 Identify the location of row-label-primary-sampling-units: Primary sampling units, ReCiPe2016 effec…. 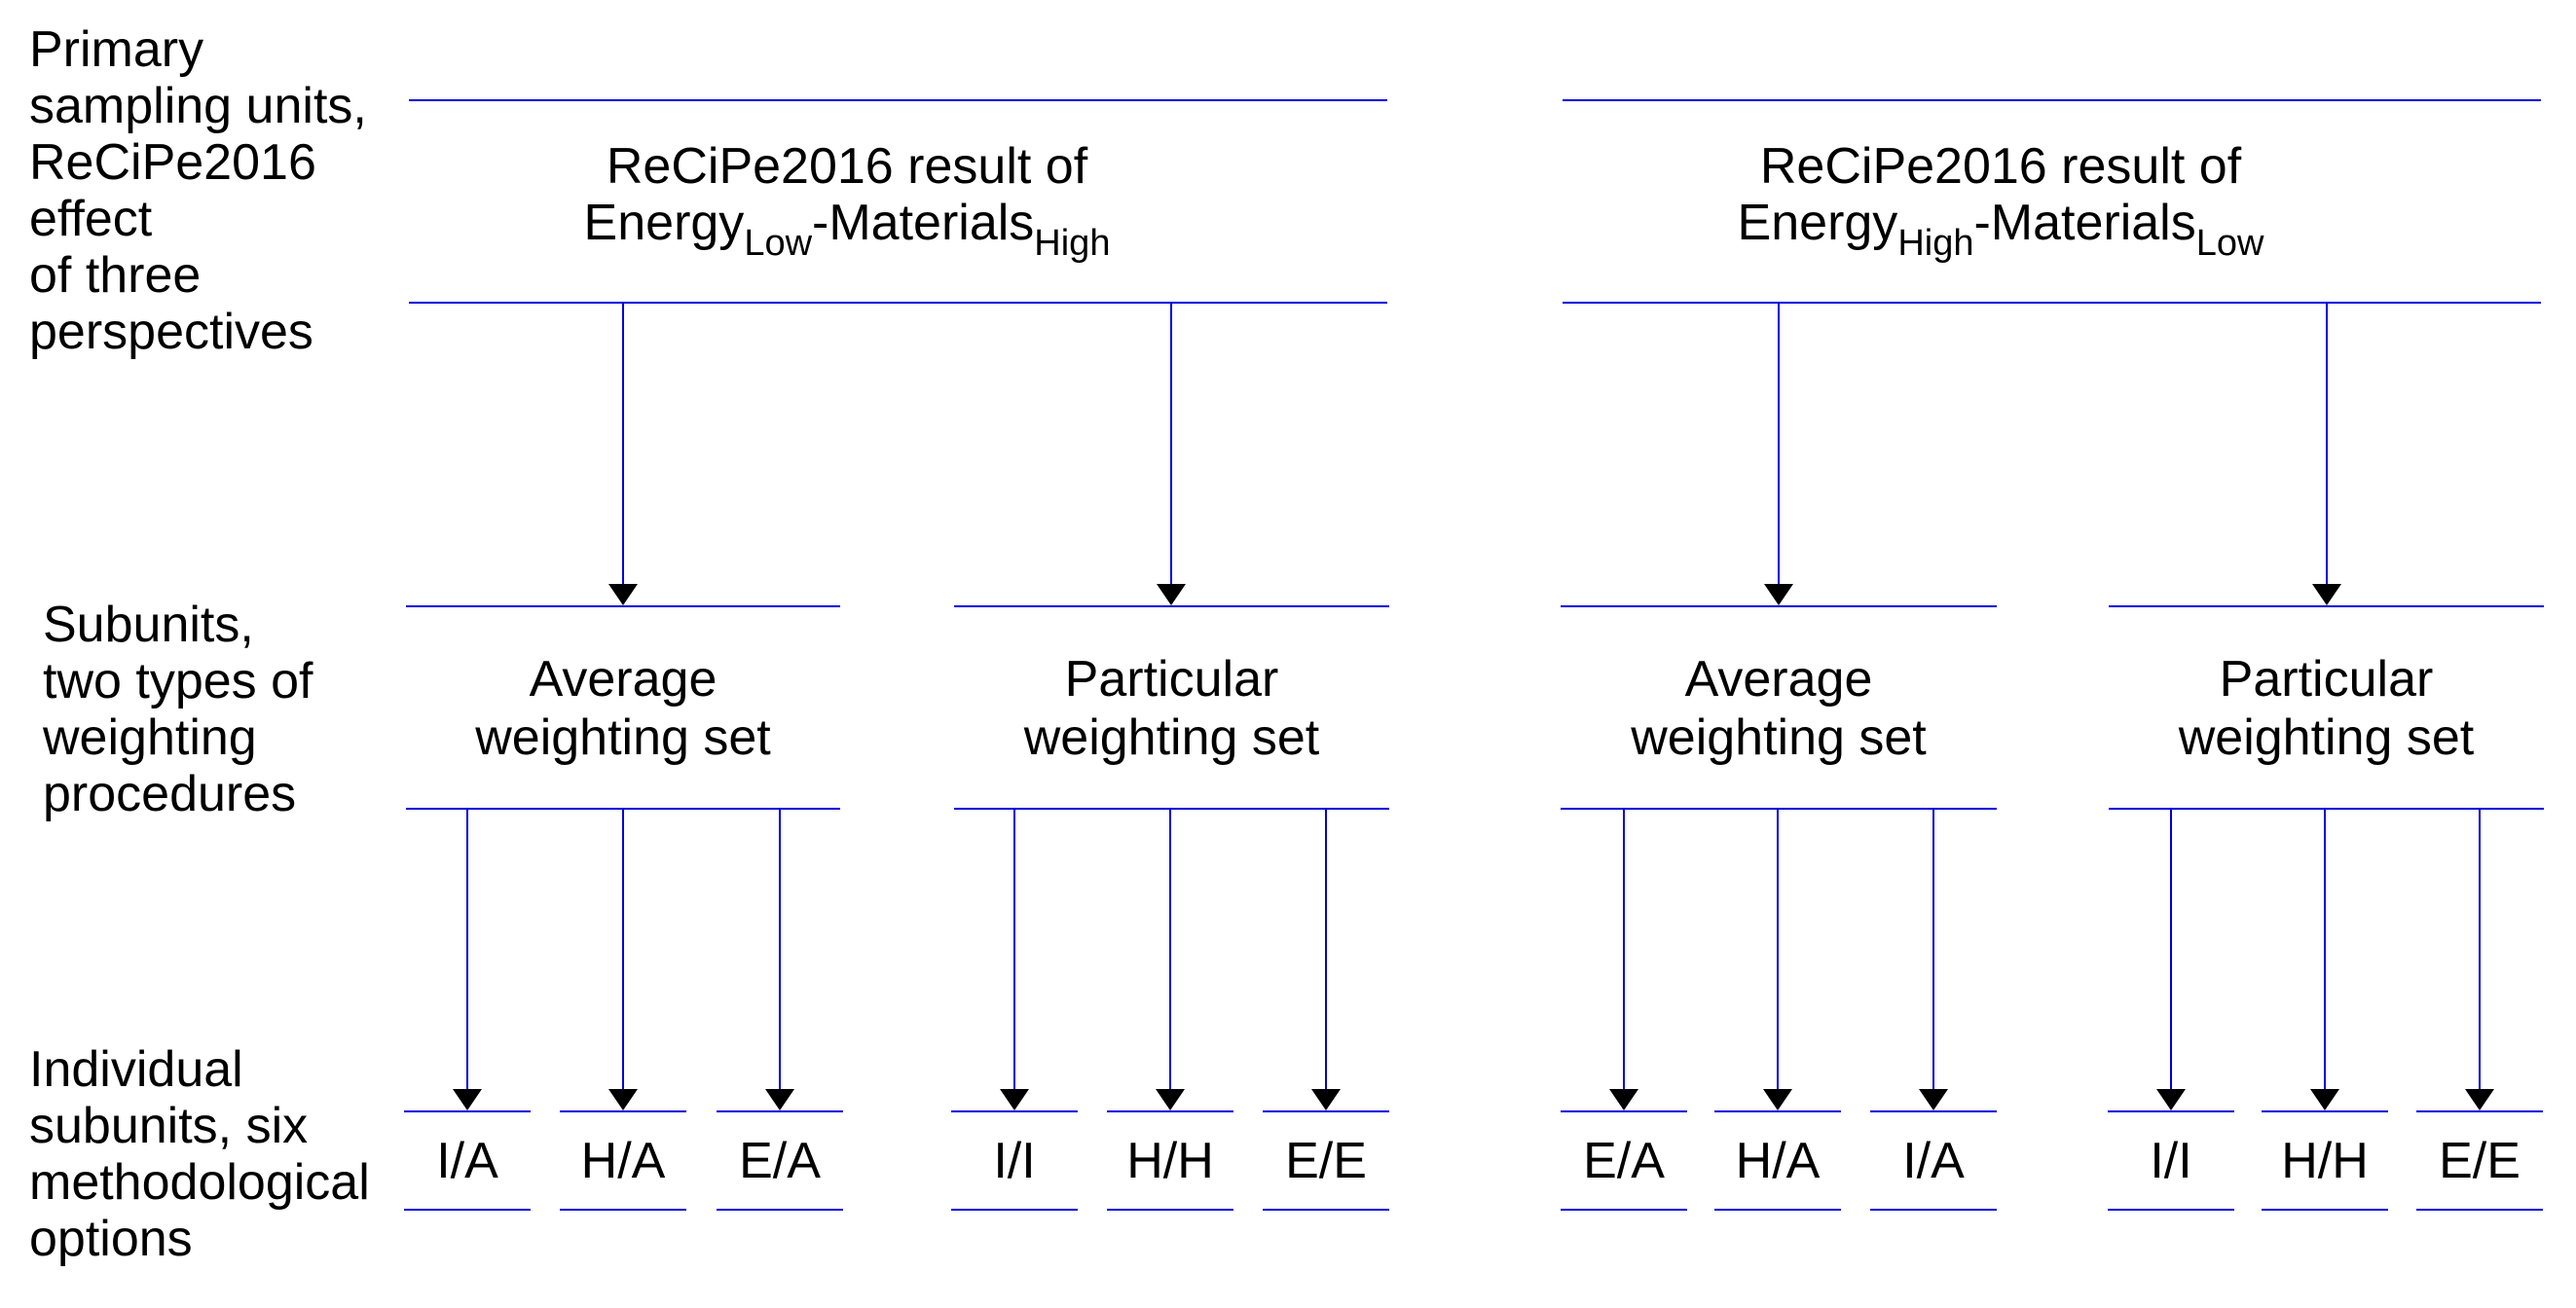
(198, 190).